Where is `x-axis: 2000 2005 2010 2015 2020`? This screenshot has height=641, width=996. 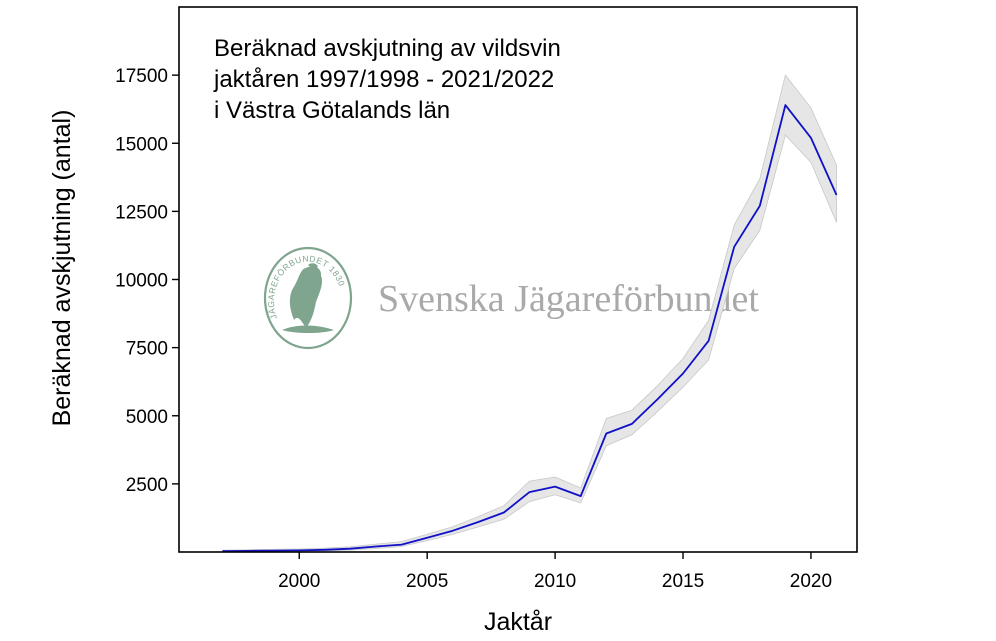
x-axis: 2000 2005 2010 2015 2020 is located at coordinates (555, 572).